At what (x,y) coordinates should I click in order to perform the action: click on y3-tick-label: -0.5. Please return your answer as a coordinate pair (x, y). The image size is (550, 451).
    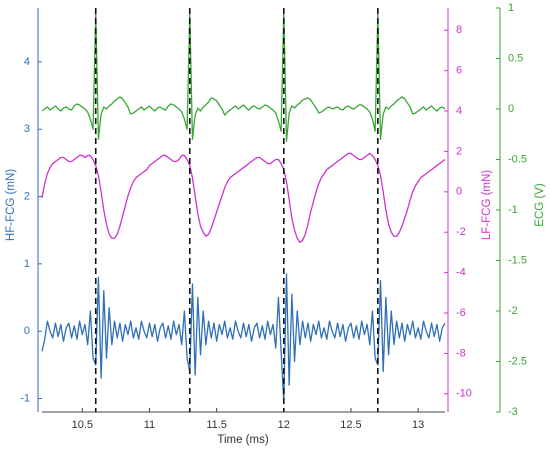
    Looking at the image, I should click on (517, 159).